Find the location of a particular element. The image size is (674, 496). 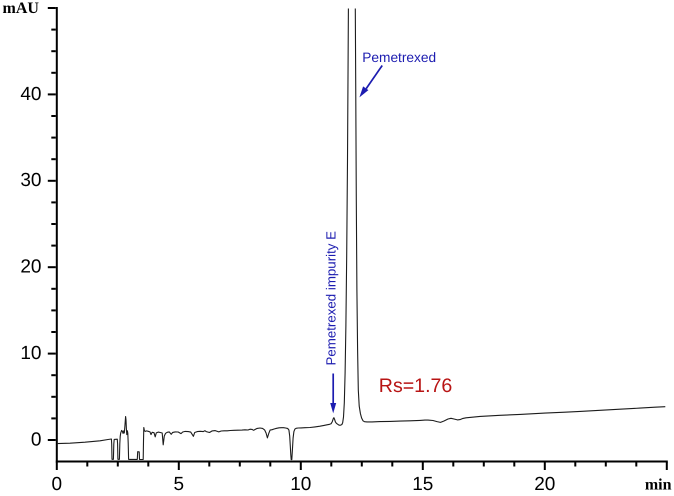

svg-text: 30 is located at coordinates (30, 180).